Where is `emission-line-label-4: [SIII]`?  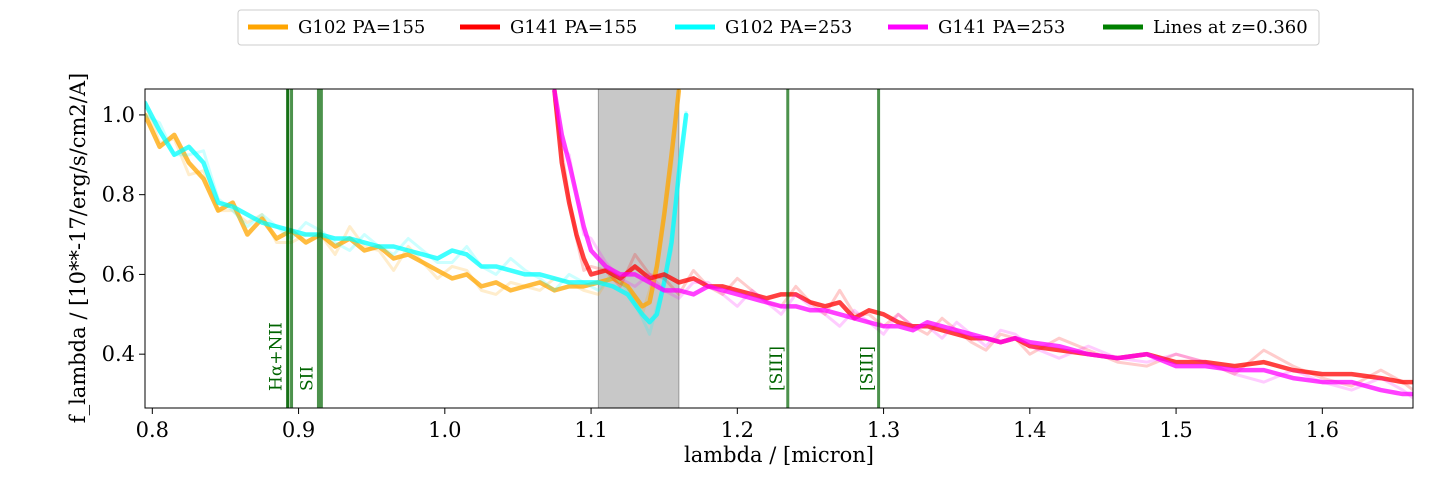 emission-line-label-4: [SIII] is located at coordinates (868, 368).